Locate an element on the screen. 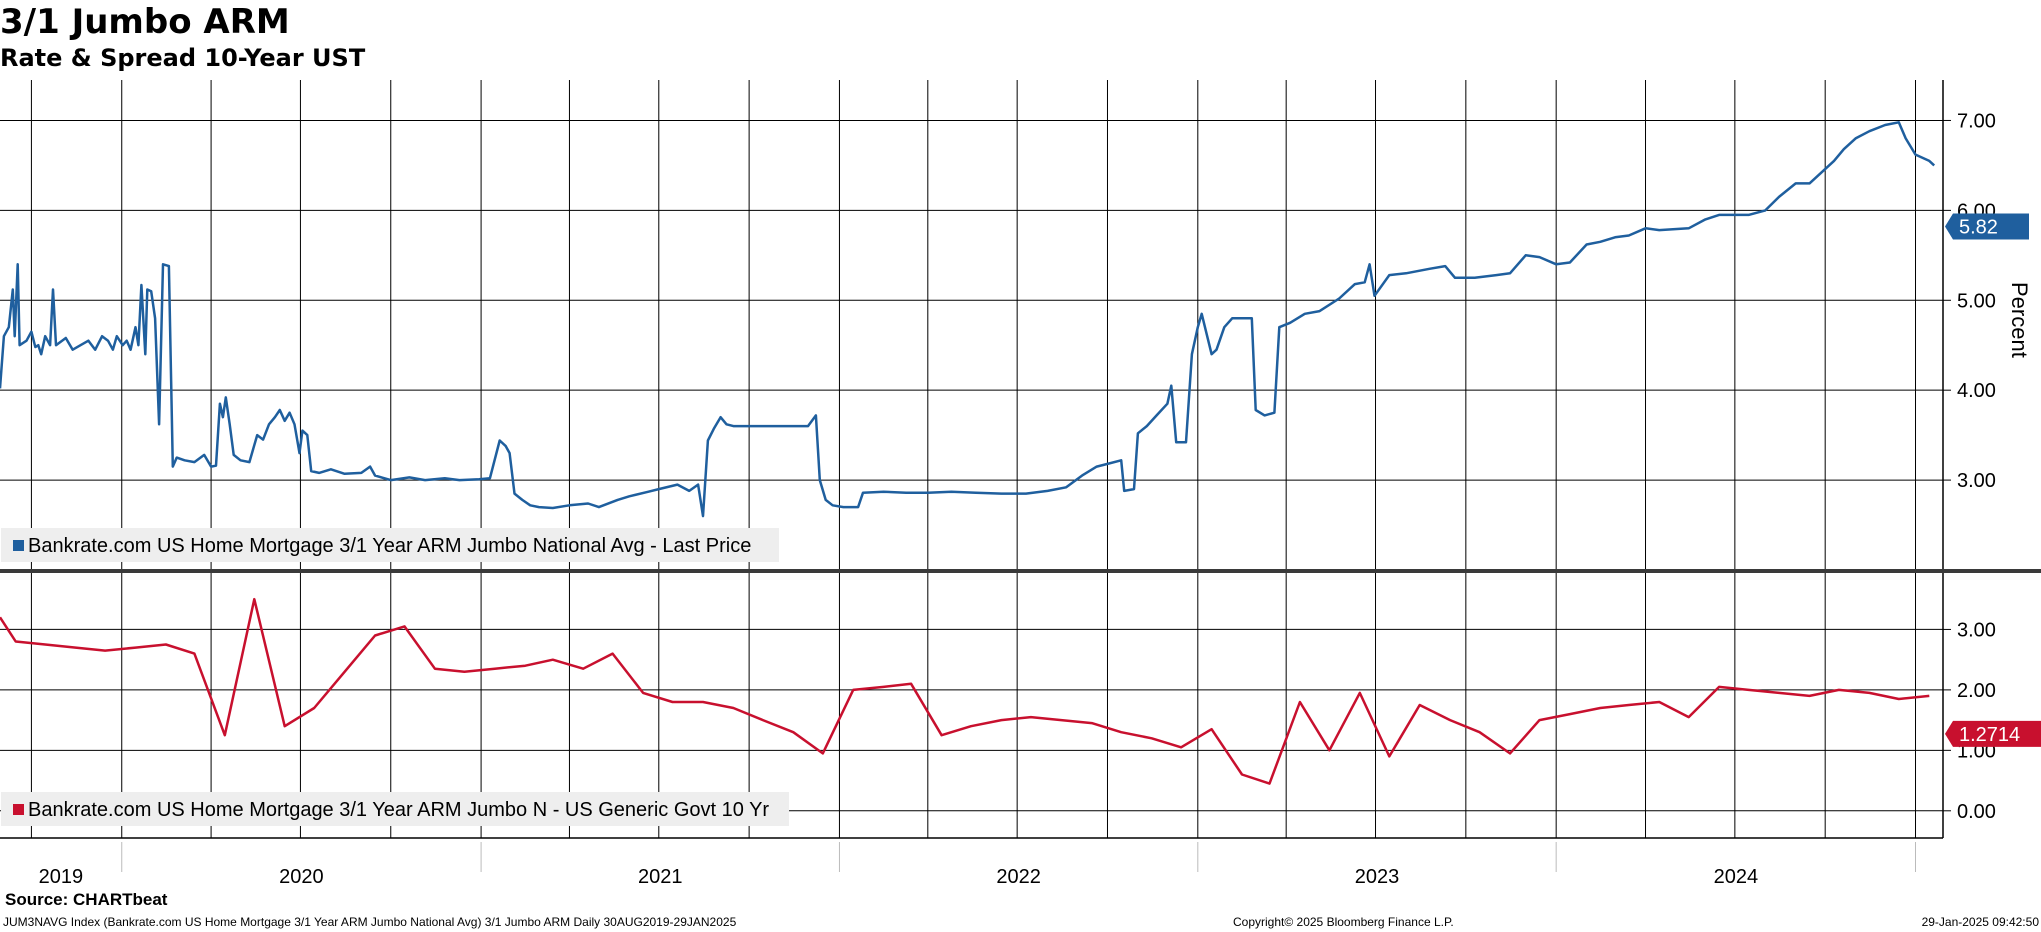 The height and width of the screenshot is (932, 2041). y-axis-title: Percent is located at coordinates (2019, 320).